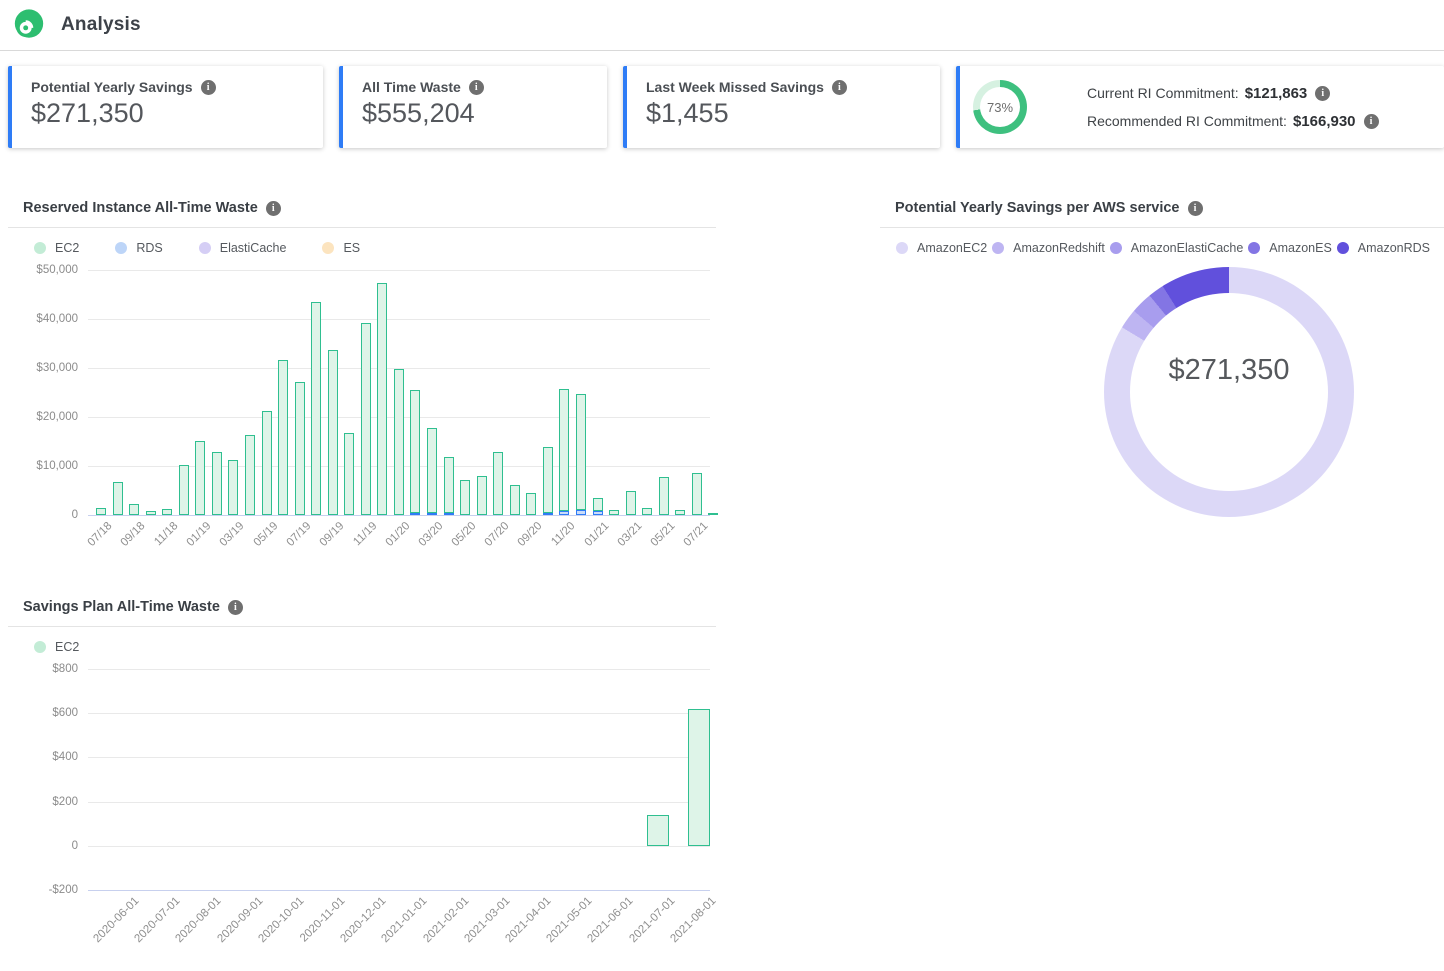  Describe the element at coordinates (498, 483) in the screenshot. I see `bar-ec2-07/20` at that location.